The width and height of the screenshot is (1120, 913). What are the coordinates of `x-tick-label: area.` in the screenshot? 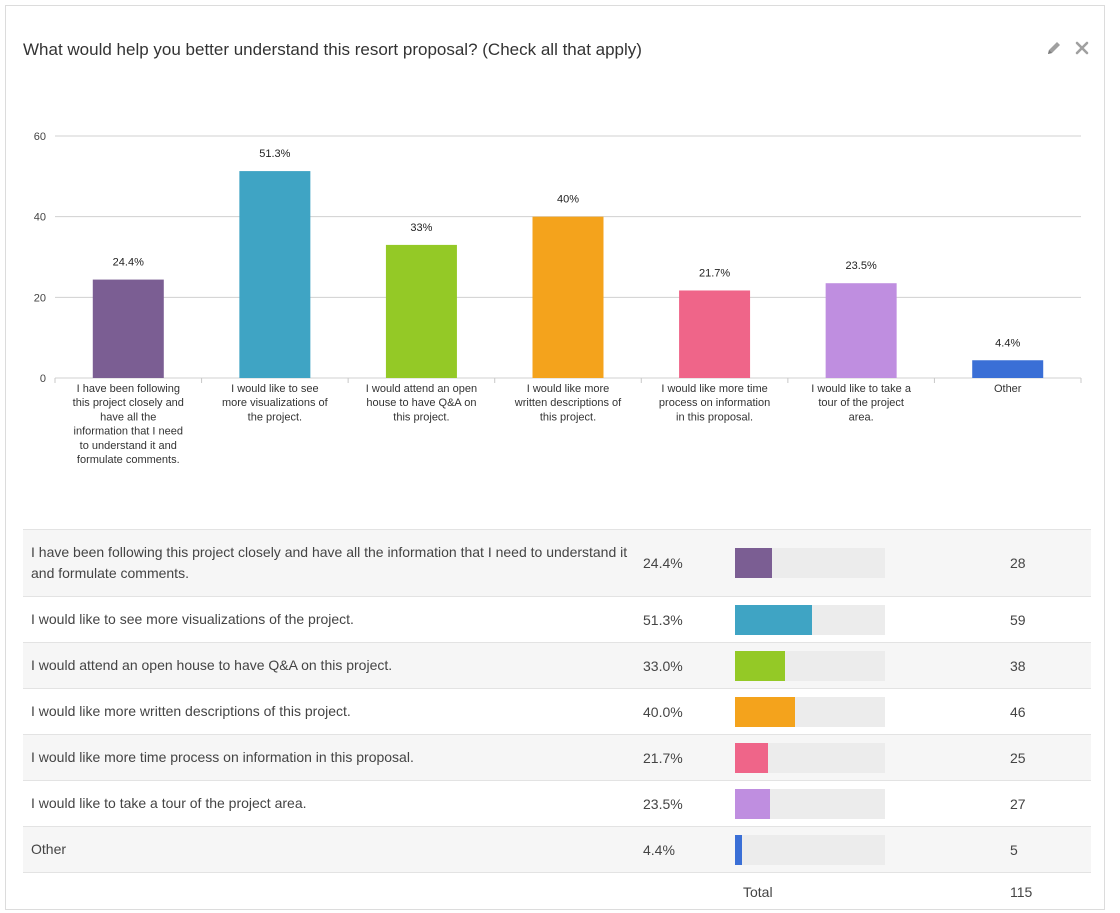 It's located at (861, 417).